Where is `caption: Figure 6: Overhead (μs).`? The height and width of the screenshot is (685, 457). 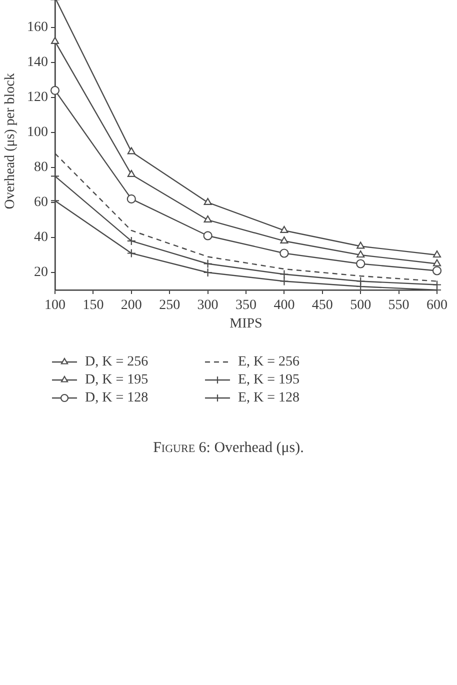
caption: Figure 6: Overhead (μs). is located at coordinates (228, 448).